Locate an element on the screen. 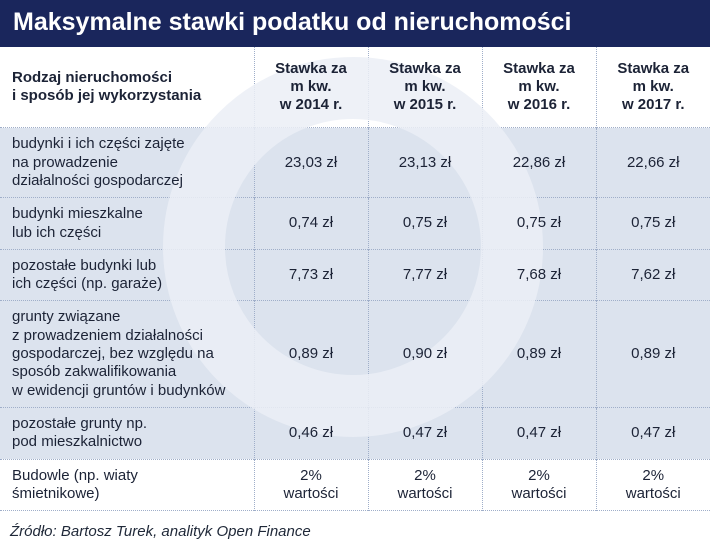 Image resolution: width=710 pixels, height=559 pixels. value-text: 0,46 zł is located at coordinates (311, 433).